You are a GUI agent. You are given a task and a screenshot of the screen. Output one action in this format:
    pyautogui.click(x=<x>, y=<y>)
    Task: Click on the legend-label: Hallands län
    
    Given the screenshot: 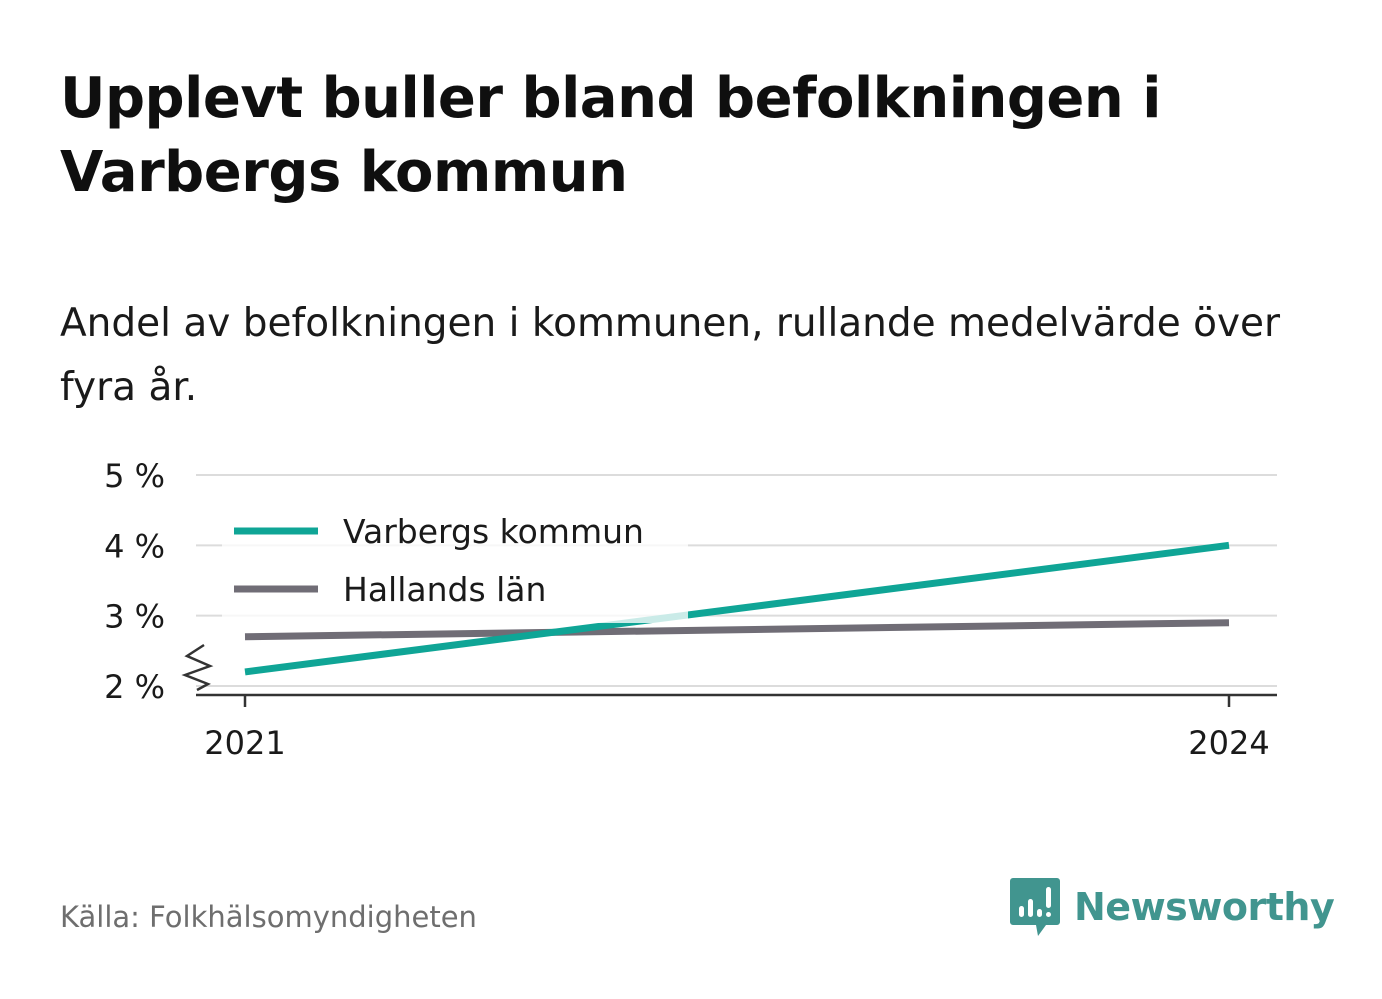 What is the action you would take?
    pyautogui.click(x=444, y=589)
    